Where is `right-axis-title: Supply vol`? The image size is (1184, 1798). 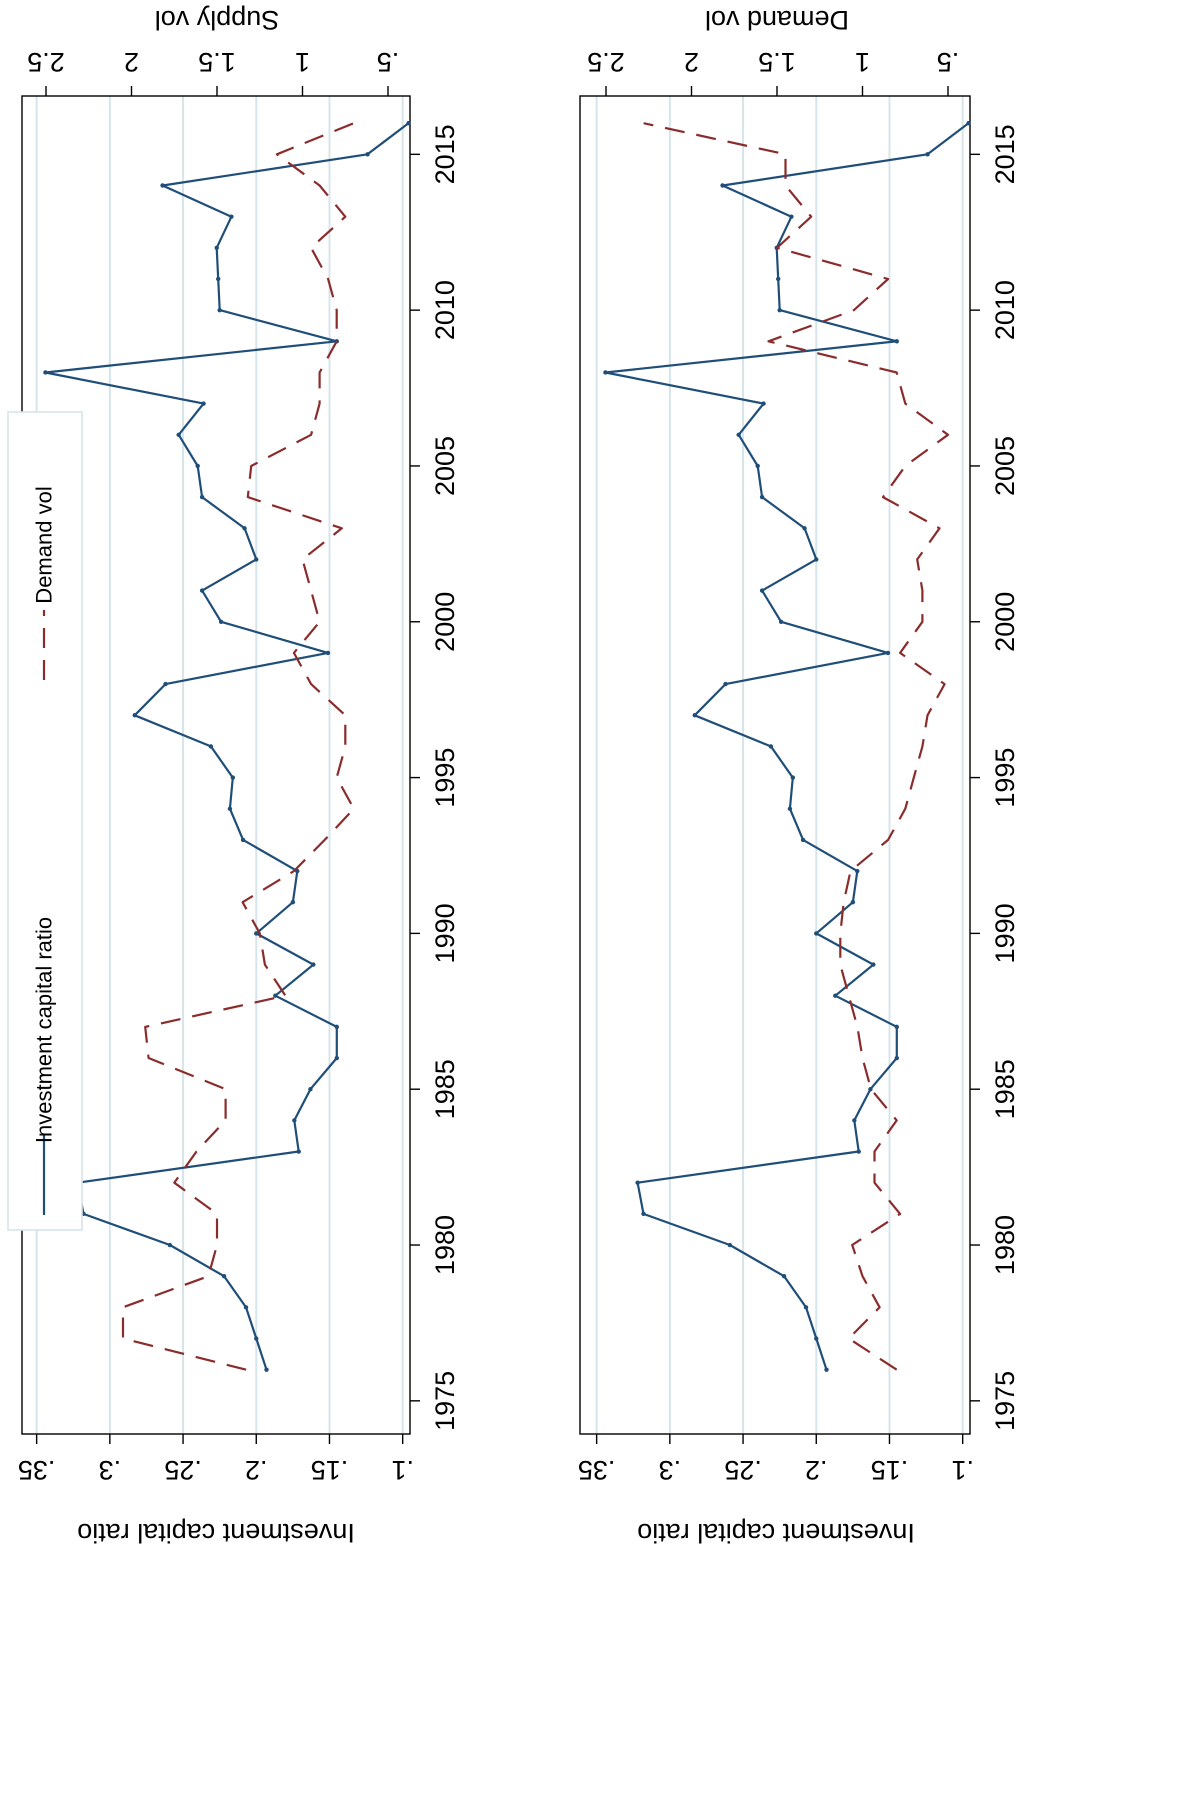
right-axis-title: Supply vol is located at coordinates (217, 20).